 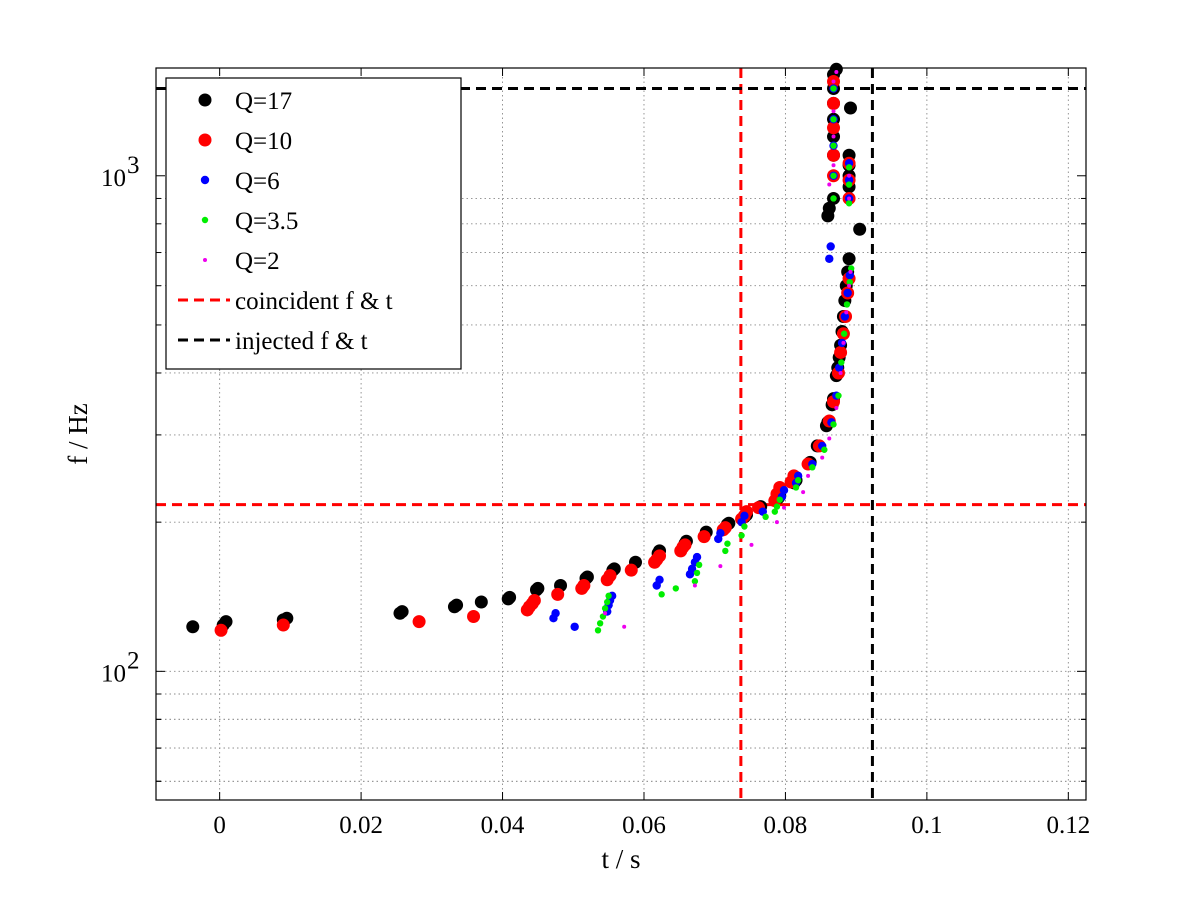 What do you see at coordinates (133, 165) in the screenshot?
I see `y-tick-label-exponent: 3` at bounding box center [133, 165].